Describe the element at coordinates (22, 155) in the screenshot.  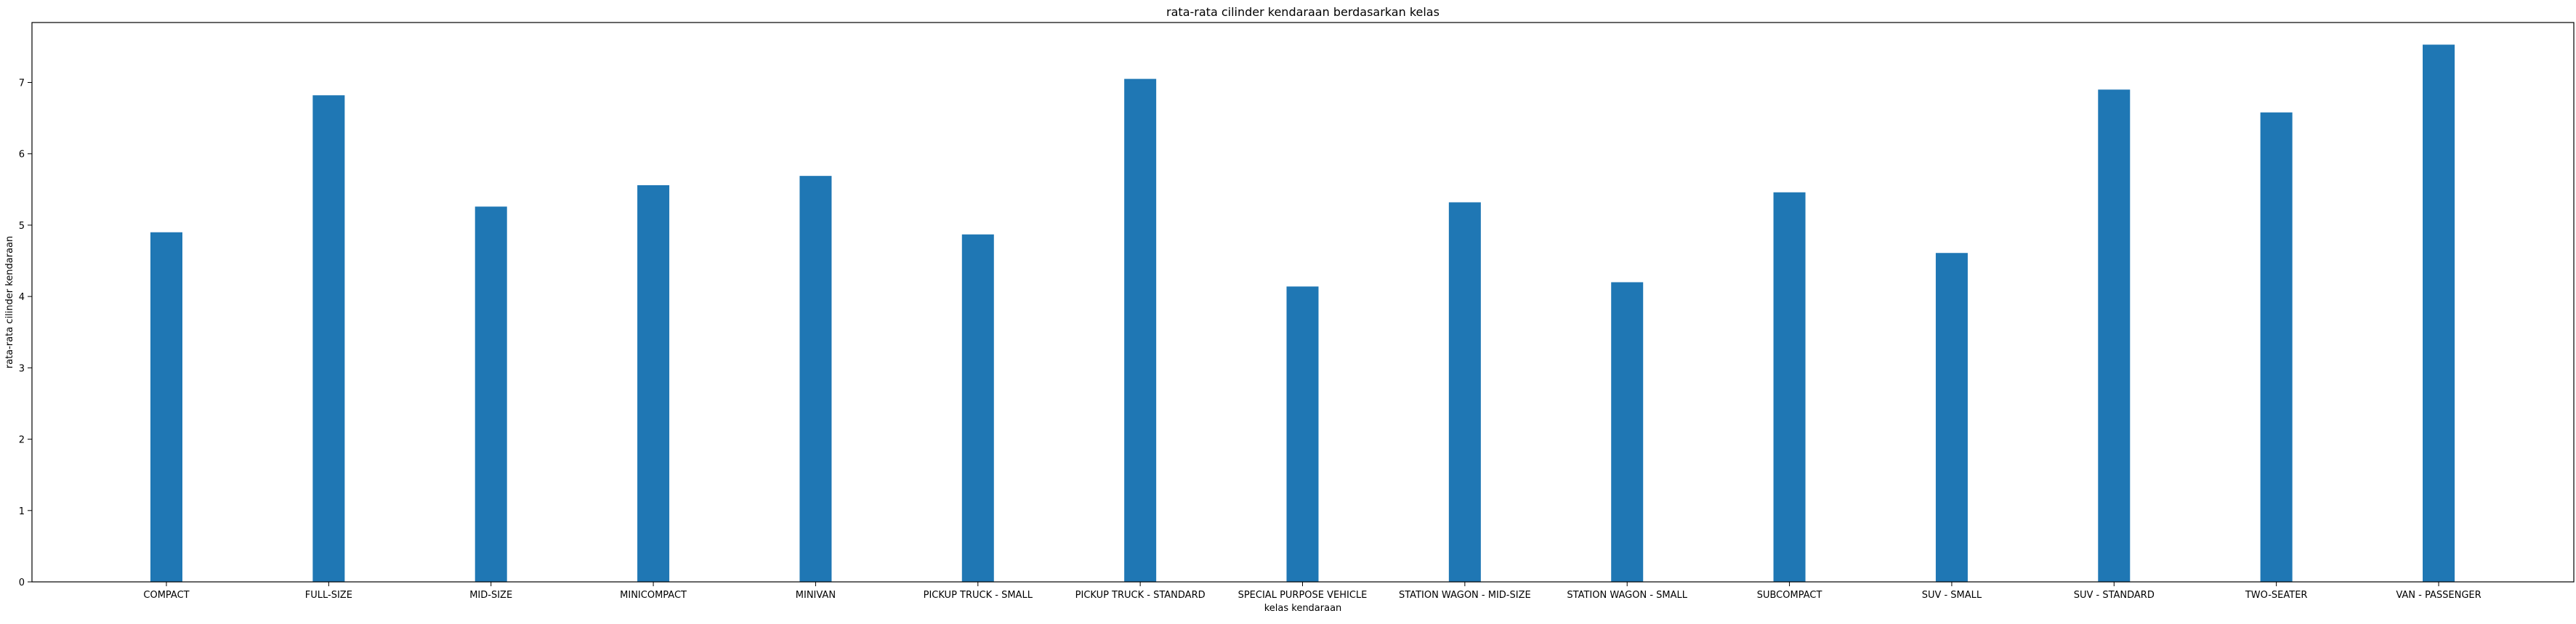
I see `y-tick-label: 6` at that location.